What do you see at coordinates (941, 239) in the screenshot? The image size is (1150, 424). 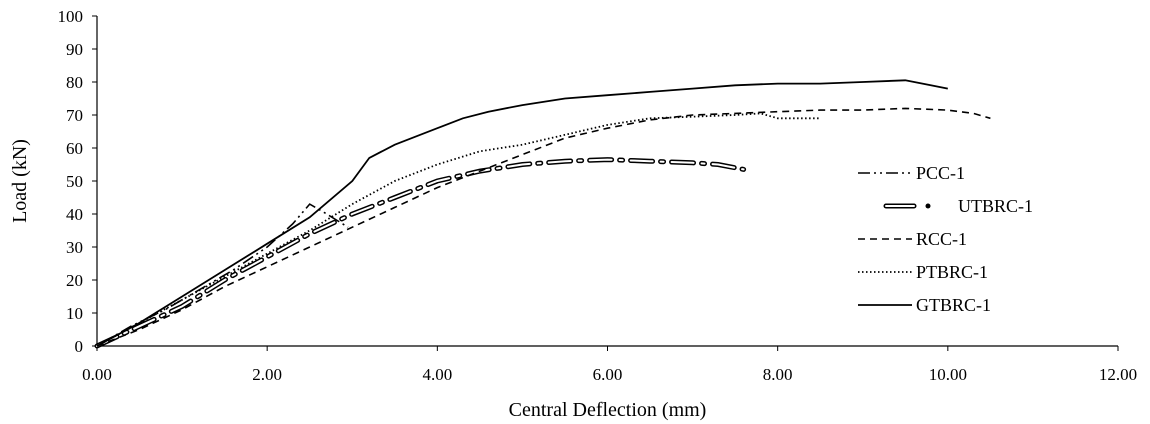 I see `legend-label: RCC-1` at bounding box center [941, 239].